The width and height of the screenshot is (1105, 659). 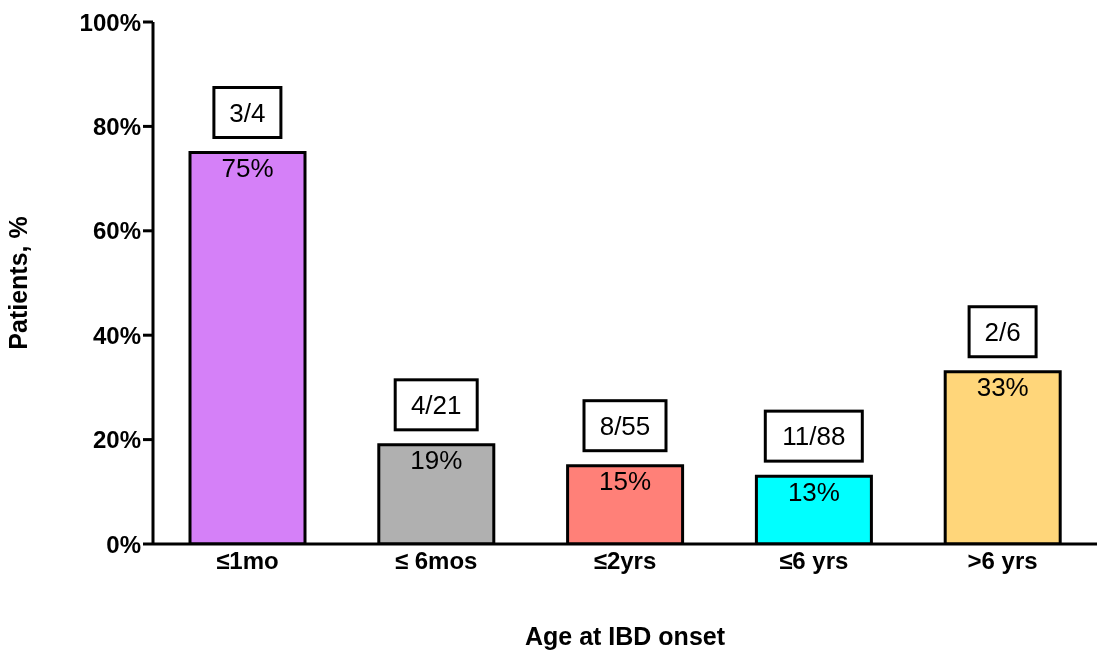 I want to click on annotation: 8/55, so click(x=625, y=425).